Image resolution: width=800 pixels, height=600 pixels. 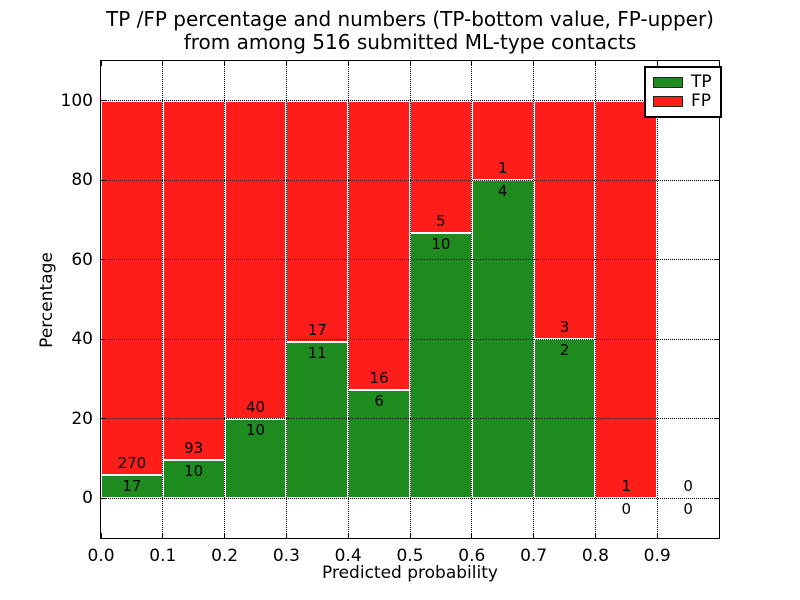 What do you see at coordinates (595, 556) in the screenshot?
I see `x-tick-label: 0.8` at bounding box center [595, 556].